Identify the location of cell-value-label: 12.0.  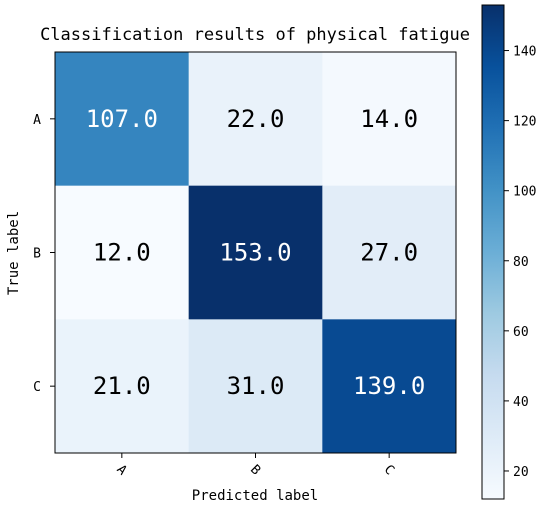
(122, 253).